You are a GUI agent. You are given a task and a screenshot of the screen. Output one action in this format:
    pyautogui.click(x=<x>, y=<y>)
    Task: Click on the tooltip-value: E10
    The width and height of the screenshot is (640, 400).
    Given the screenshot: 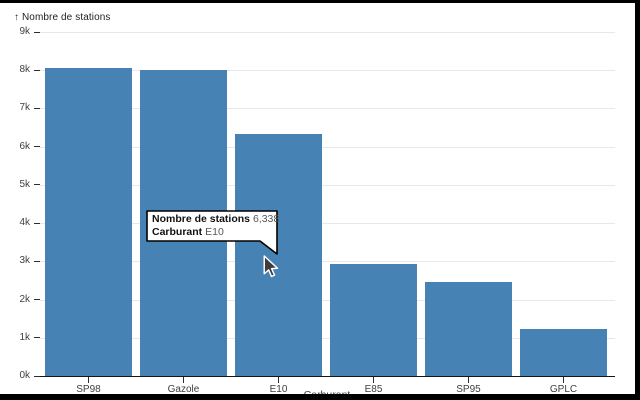 What is the action you would take?
    pyautogui.click(x=214, y=232)
    